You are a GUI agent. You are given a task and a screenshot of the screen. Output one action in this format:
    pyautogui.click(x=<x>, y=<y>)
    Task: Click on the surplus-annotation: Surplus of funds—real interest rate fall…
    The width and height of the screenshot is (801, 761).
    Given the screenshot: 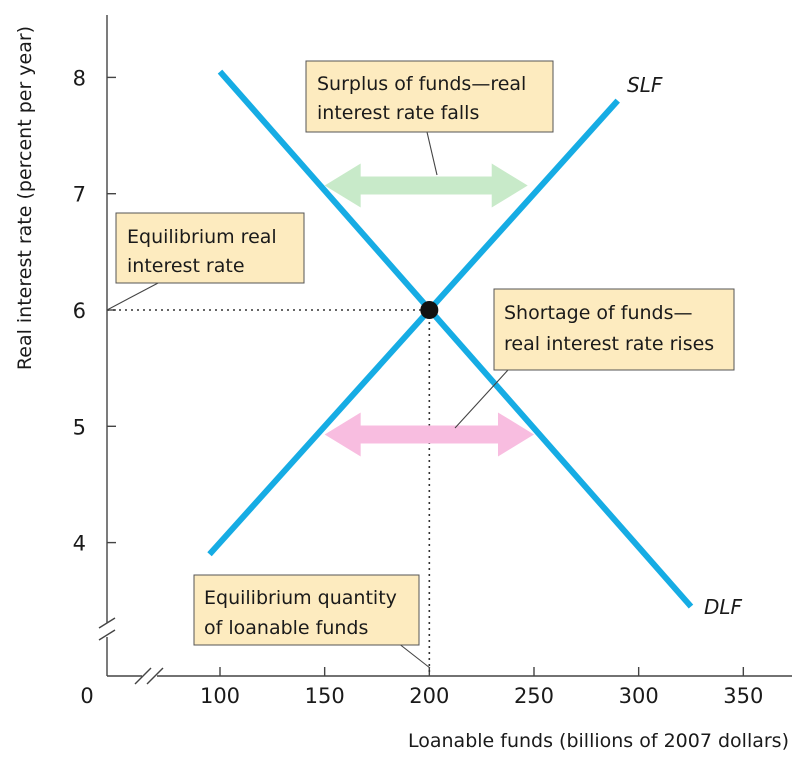 What is the action you would take?
    pyautogui.click(x=429, y=96)
    